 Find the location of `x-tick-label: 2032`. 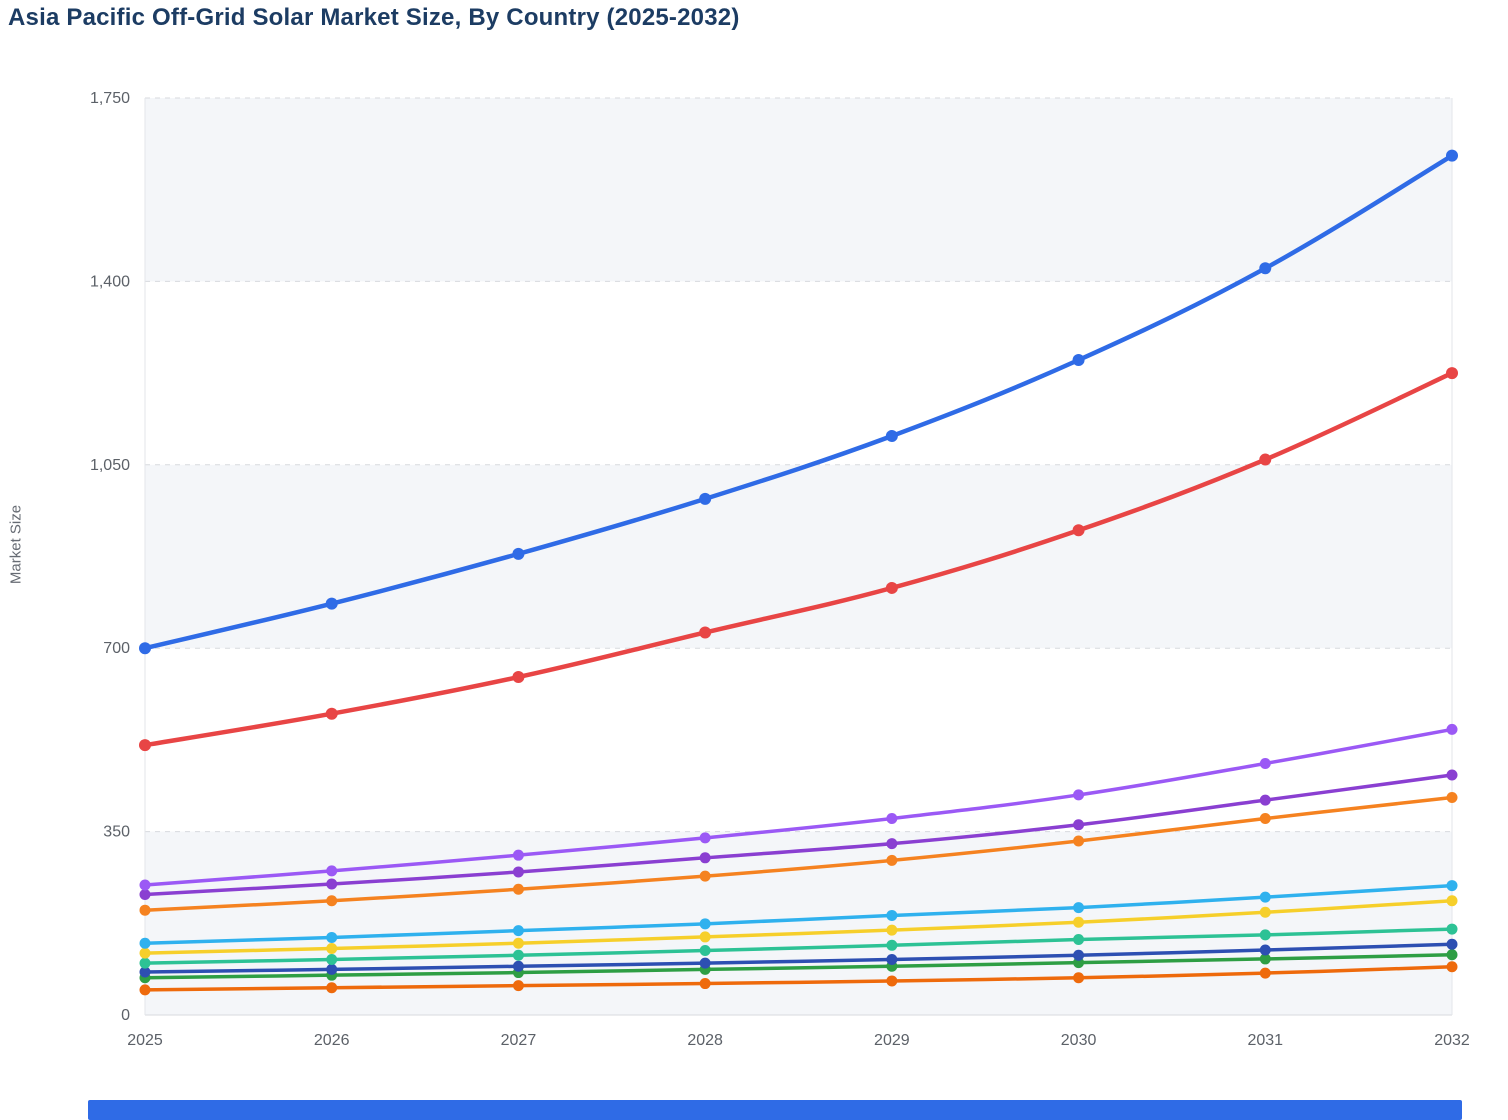

x-tick-label: 2032 is located at coordinates (1452, 1040).